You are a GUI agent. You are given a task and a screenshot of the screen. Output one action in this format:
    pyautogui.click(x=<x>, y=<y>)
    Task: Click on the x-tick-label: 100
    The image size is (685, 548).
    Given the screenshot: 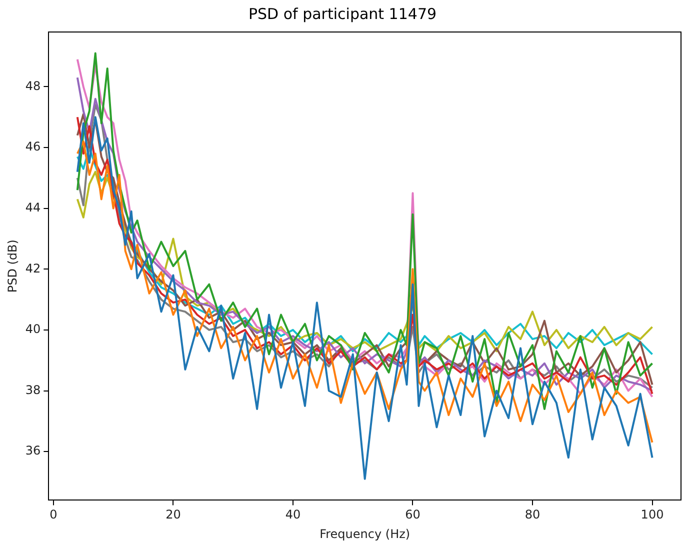 What is the action you would take?
    pyautogui.click(x=652, y=515)
    